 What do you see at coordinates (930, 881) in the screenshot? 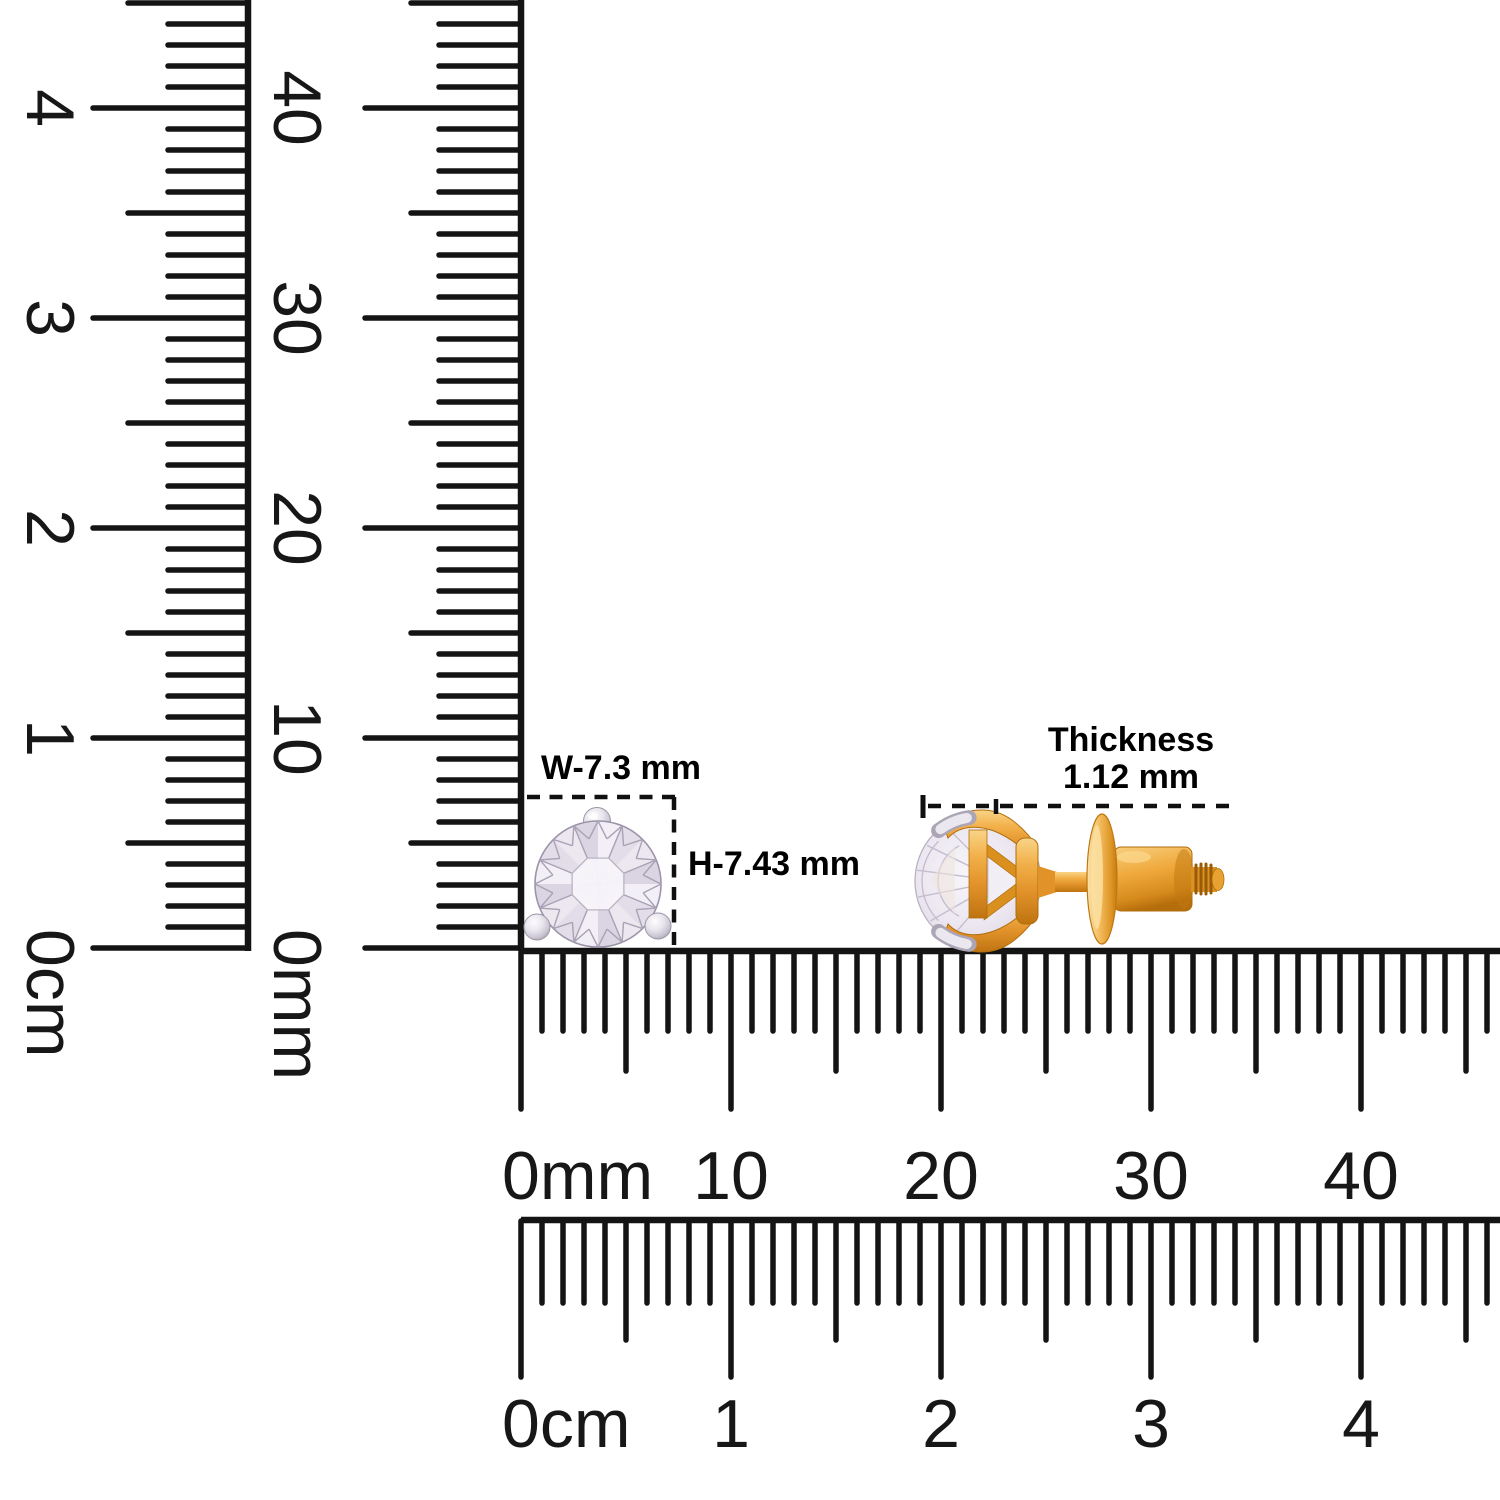
I see `side-girdle-arc` at bounding box center [930, 881].